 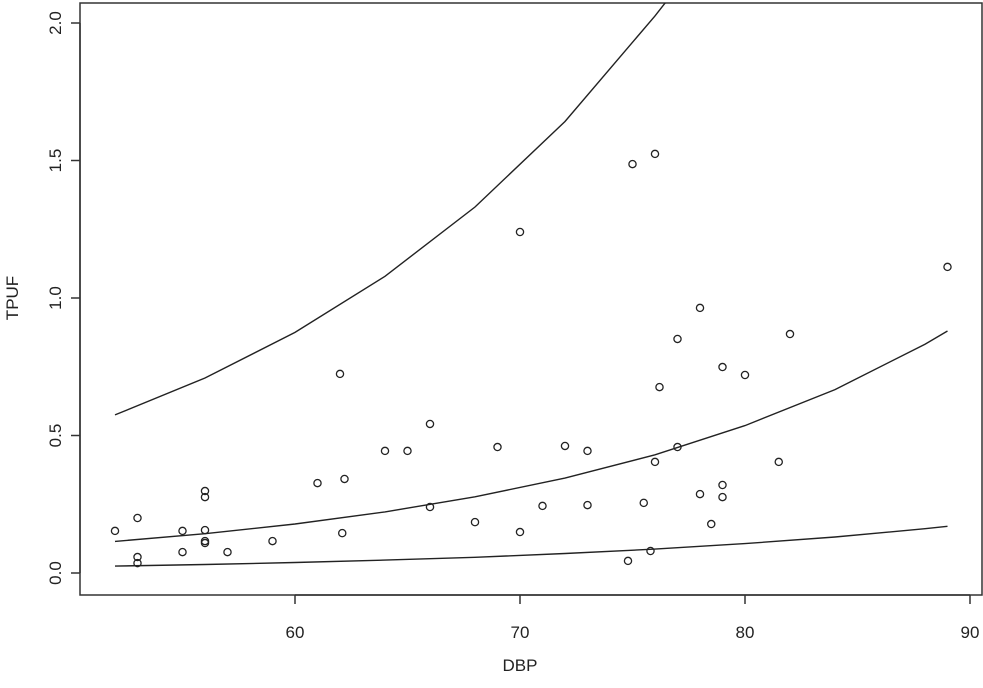 What do you see at coordinates (12, 298) in the screenshot?
I see `y-axis-label: TPUF` at bounding box center [12, 298].